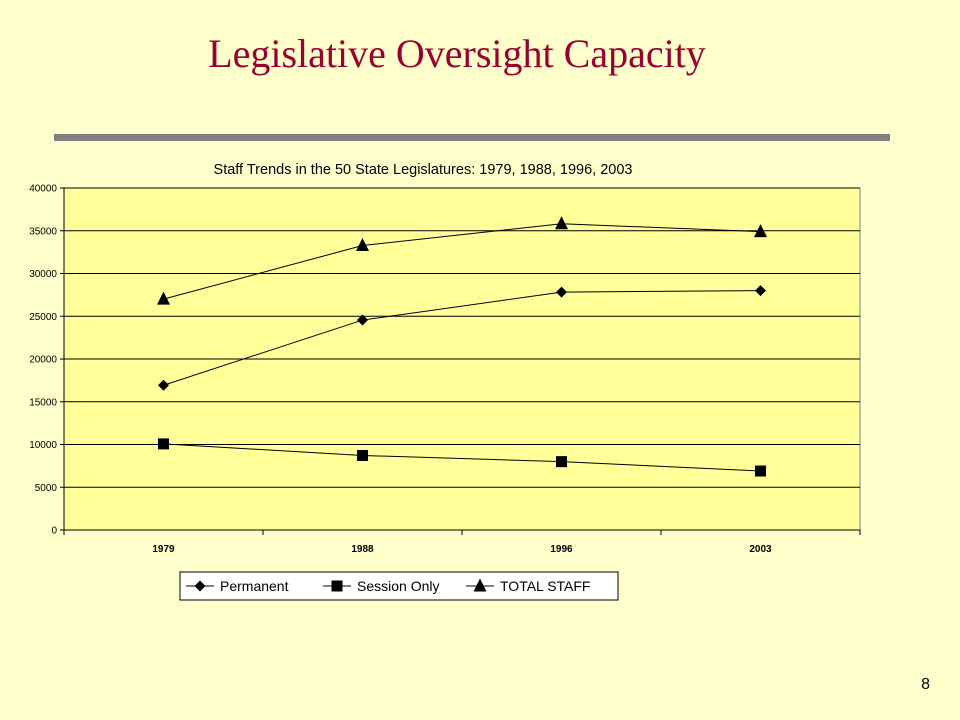  What do you see at coordinates (54, 531) in the screenshot?
I see `y-tick-label: 0` at bounding box center [54, 531].